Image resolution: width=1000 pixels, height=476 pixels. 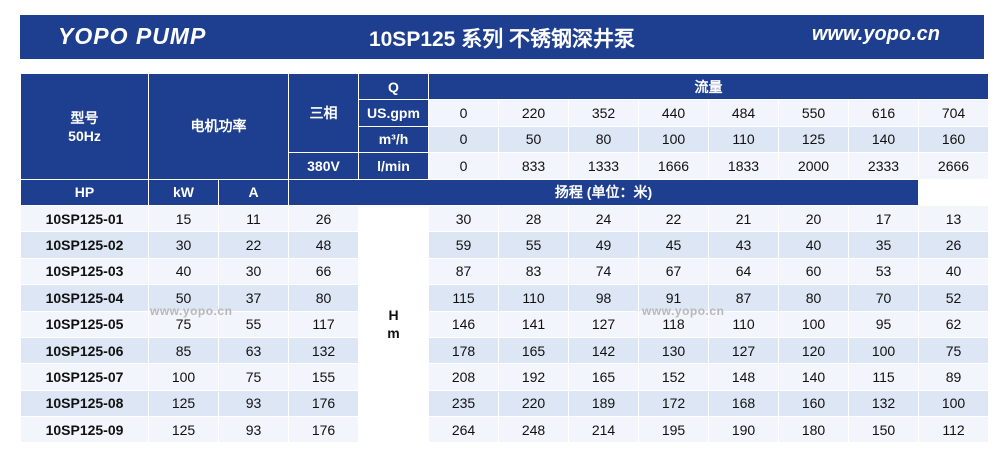 What do you see at coordinates (673, 218) in the screenshot?
I see `head-value: 22` at bounding box center [673, 218].